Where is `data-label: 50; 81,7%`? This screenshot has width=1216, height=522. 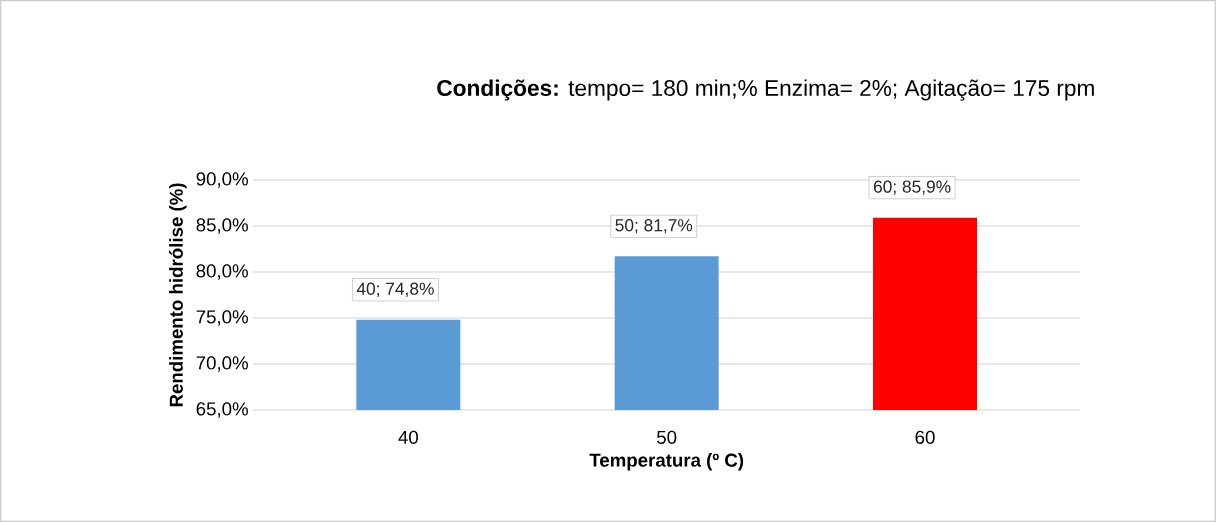 data-label: 50; 81,7% is located at coordinates (654, 226).